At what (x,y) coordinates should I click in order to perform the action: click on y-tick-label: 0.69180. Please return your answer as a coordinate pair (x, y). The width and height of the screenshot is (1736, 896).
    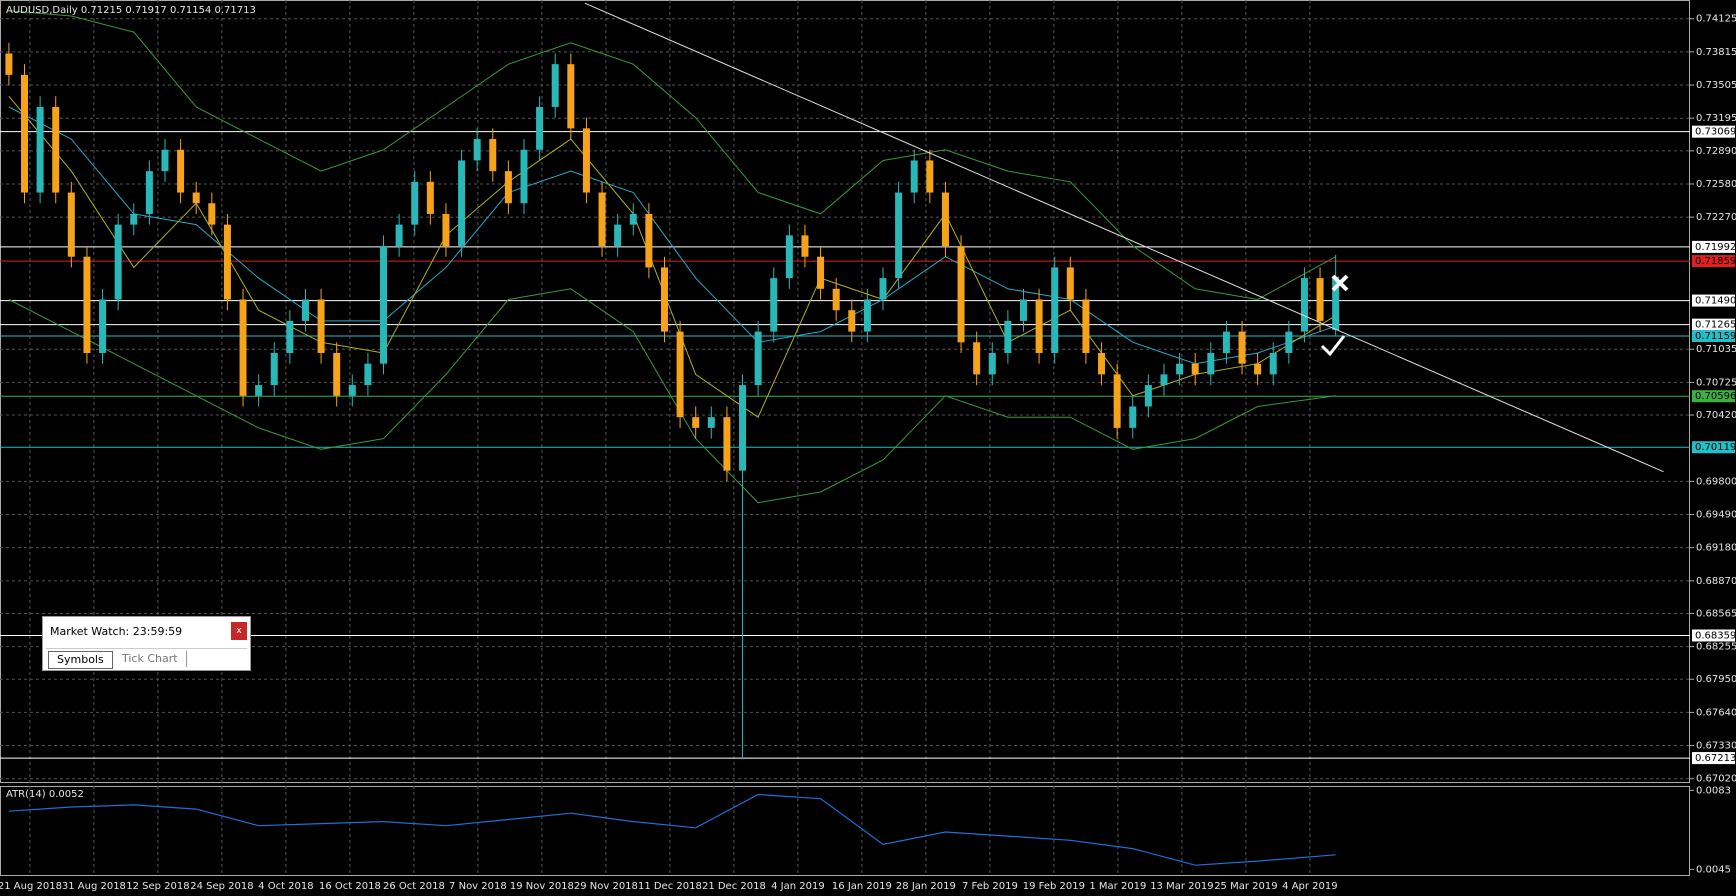
    Looking at the image, I should click on (1716, 548).